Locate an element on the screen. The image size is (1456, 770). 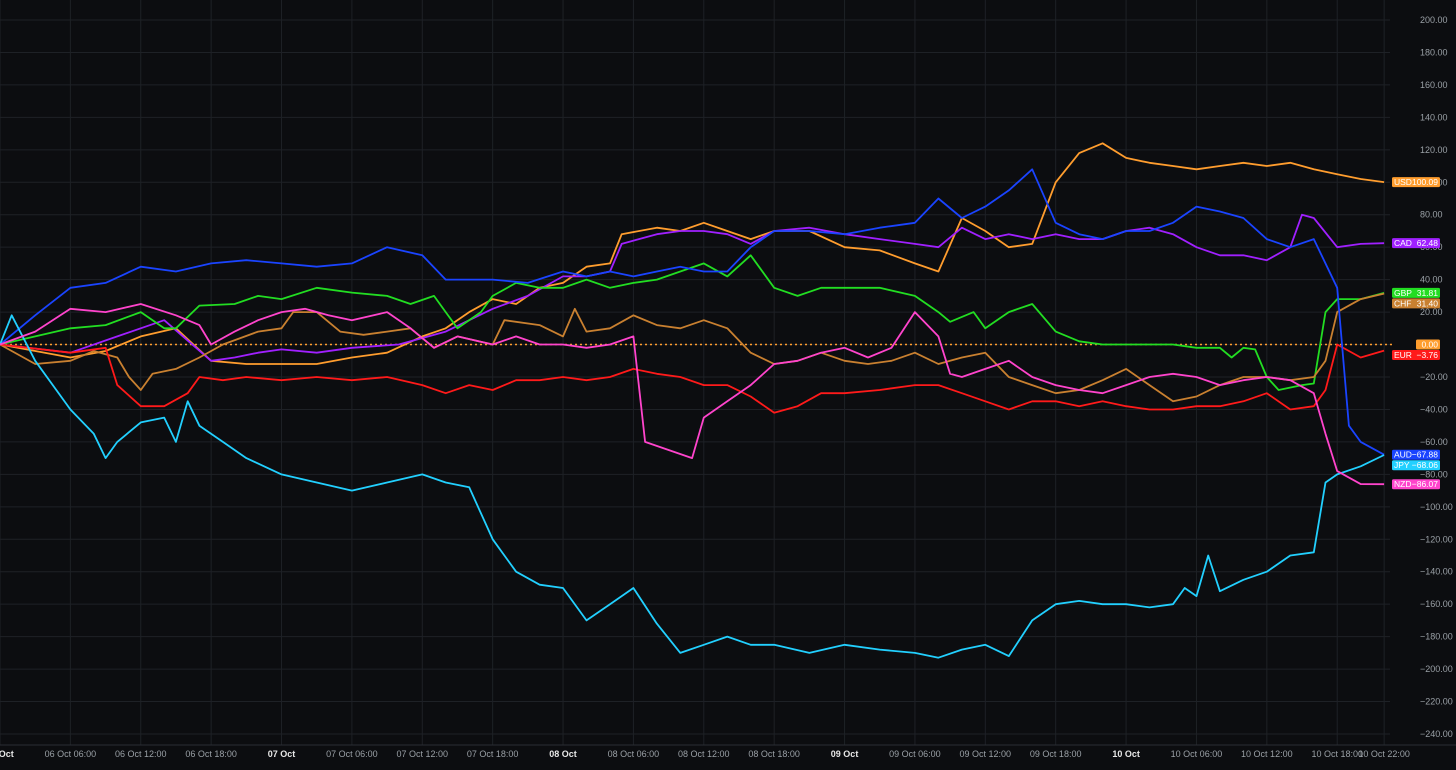
value-badge-value: −67.88 is located at coordinates (1425, 455).